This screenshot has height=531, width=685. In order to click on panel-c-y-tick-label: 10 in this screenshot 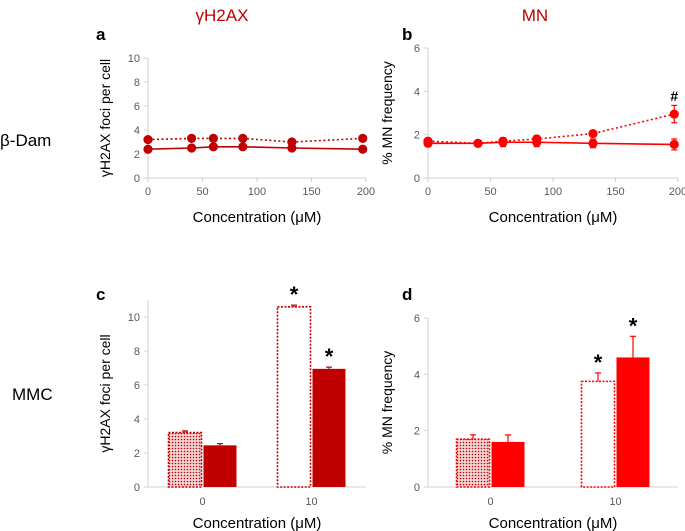, I will do `click(134, 318)`.